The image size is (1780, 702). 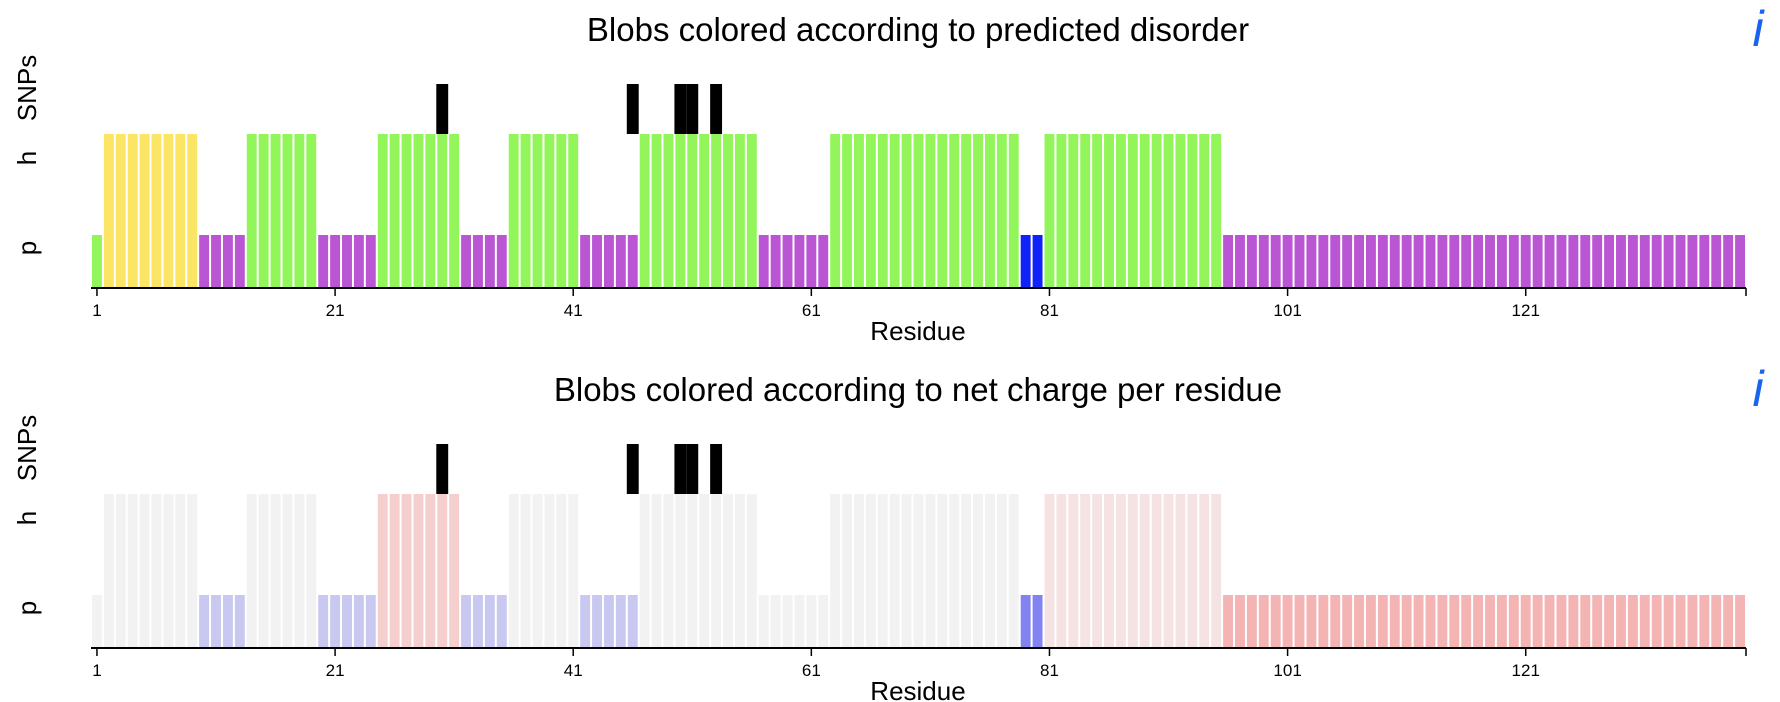 I want to click on x-tick-label: 121, so click(x=1526, y=670).